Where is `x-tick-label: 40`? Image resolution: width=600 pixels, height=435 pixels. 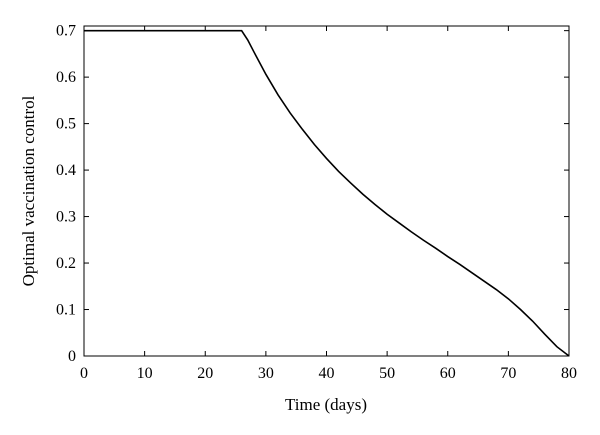
x-tick-label: 40 is located at coordinates (327, 373).